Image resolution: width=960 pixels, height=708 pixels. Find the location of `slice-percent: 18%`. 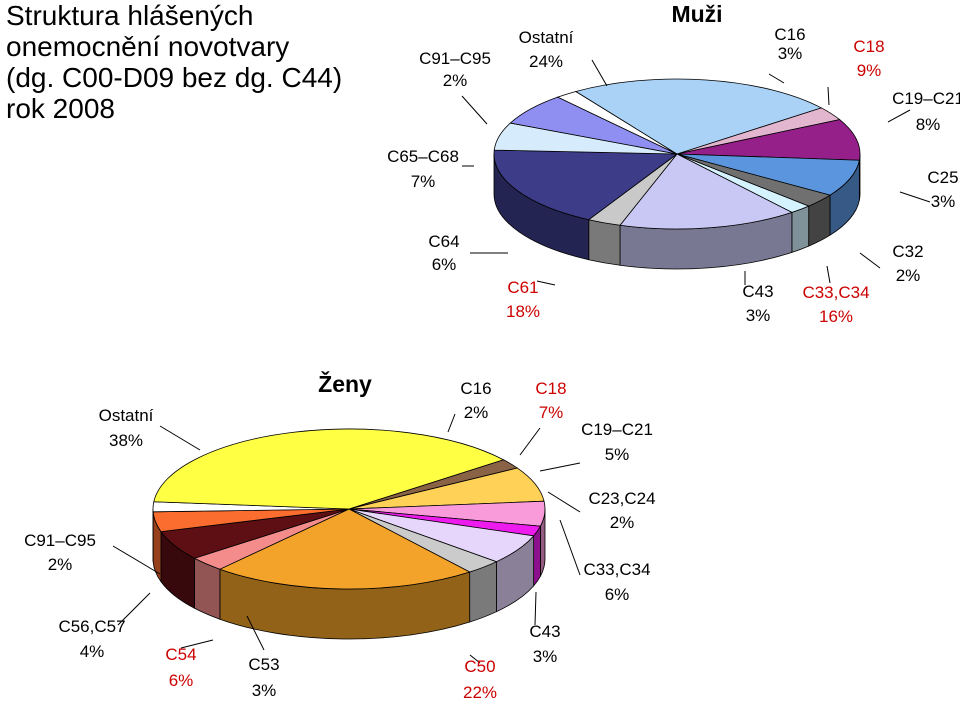

slice-percent: 18% is located at coordinates (523, 311).